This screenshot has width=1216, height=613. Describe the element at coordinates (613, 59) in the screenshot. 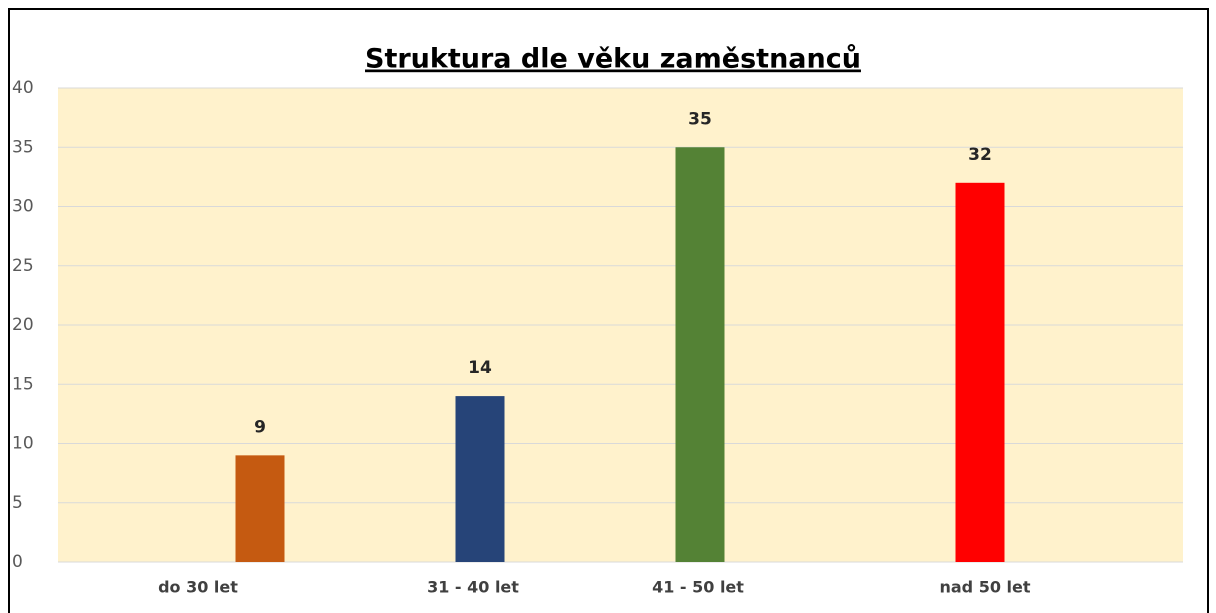

I see `chart-title: Struktura dle věku zaměstnanců` at that location.